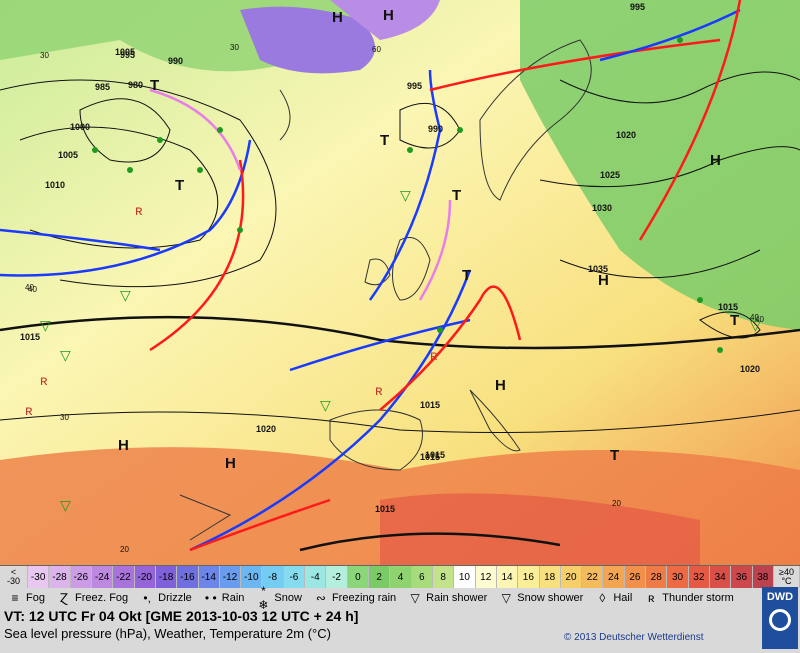 Image resolution: width=800 pixels, height=653 pixels. I want to click on scale-cell: -22, so click(124, 577).